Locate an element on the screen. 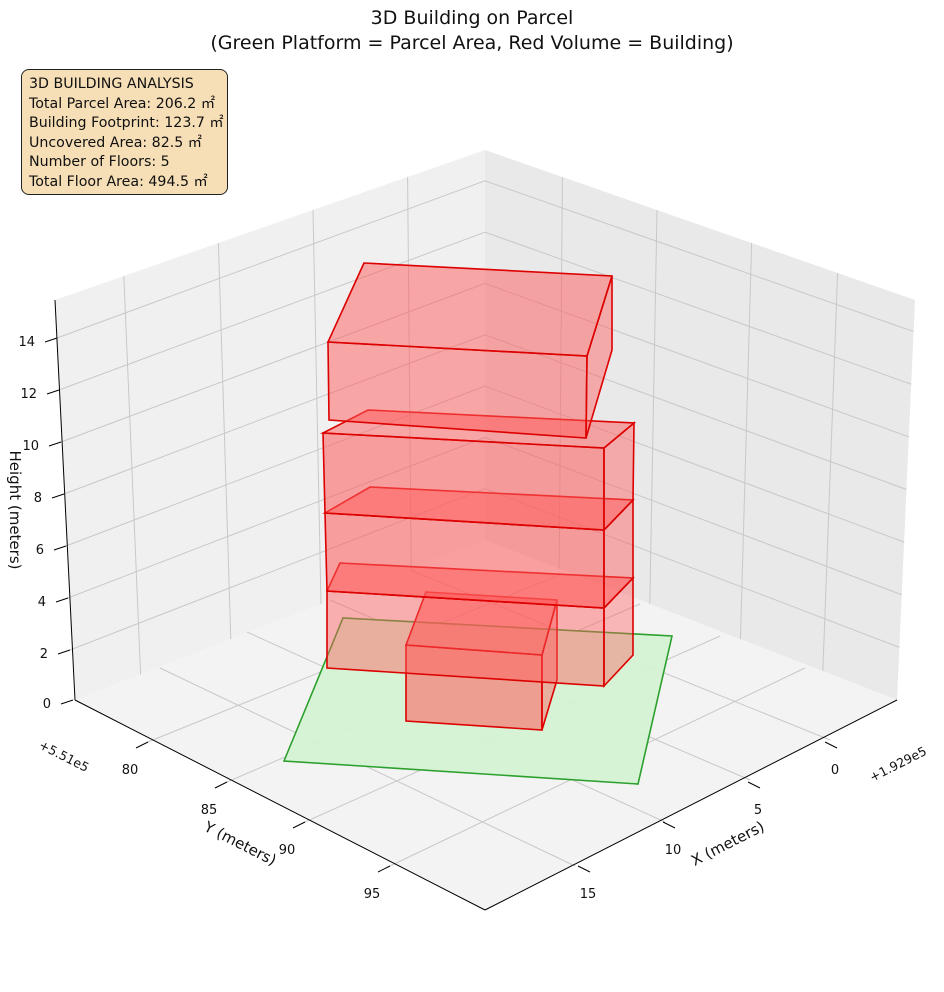  z-axis-label: Height (meters) is located at coordinates (15, 510).